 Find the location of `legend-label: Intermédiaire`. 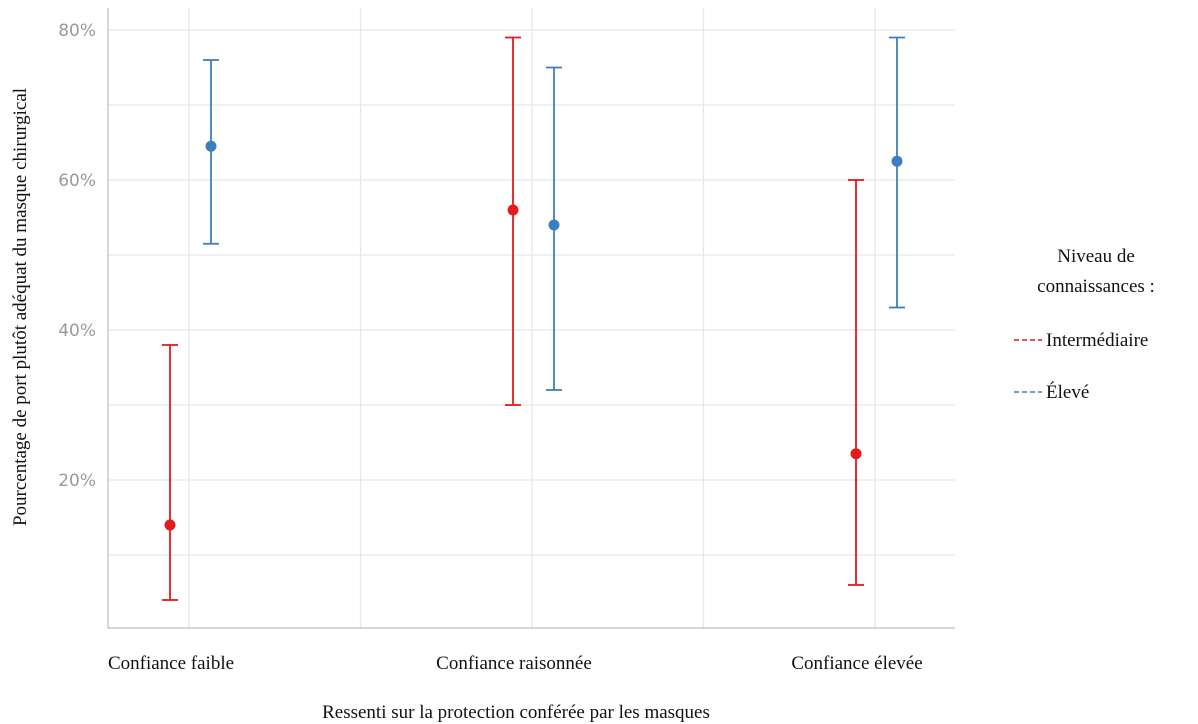

legend-label: Intermédiaire is located at coordinates (1097, 340).